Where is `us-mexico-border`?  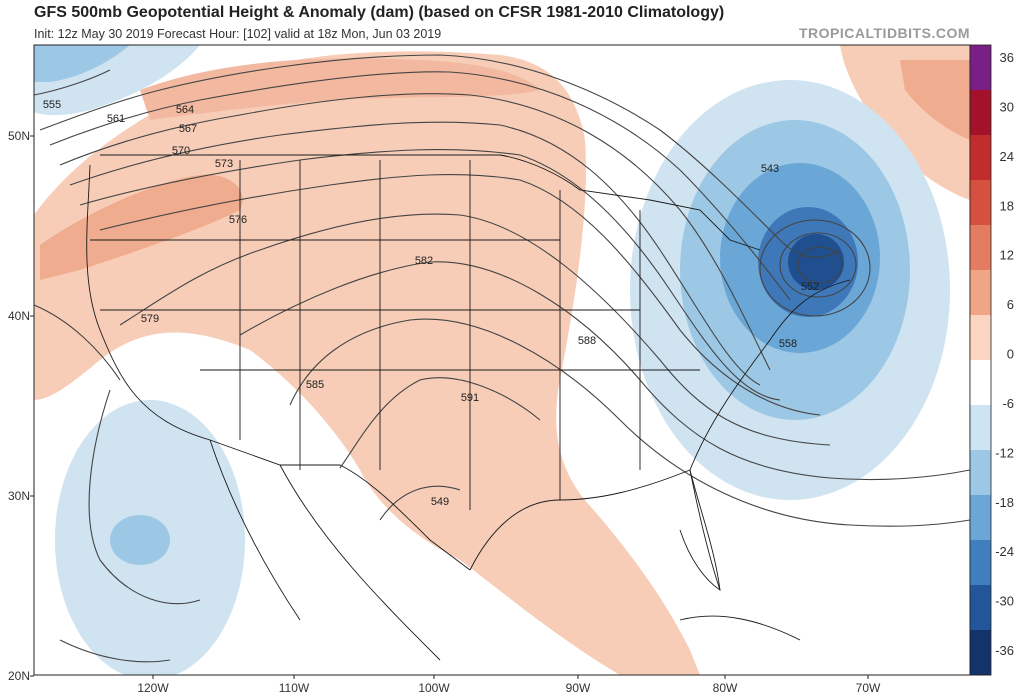 us-mexico-border is located at coordinates (340, 505).